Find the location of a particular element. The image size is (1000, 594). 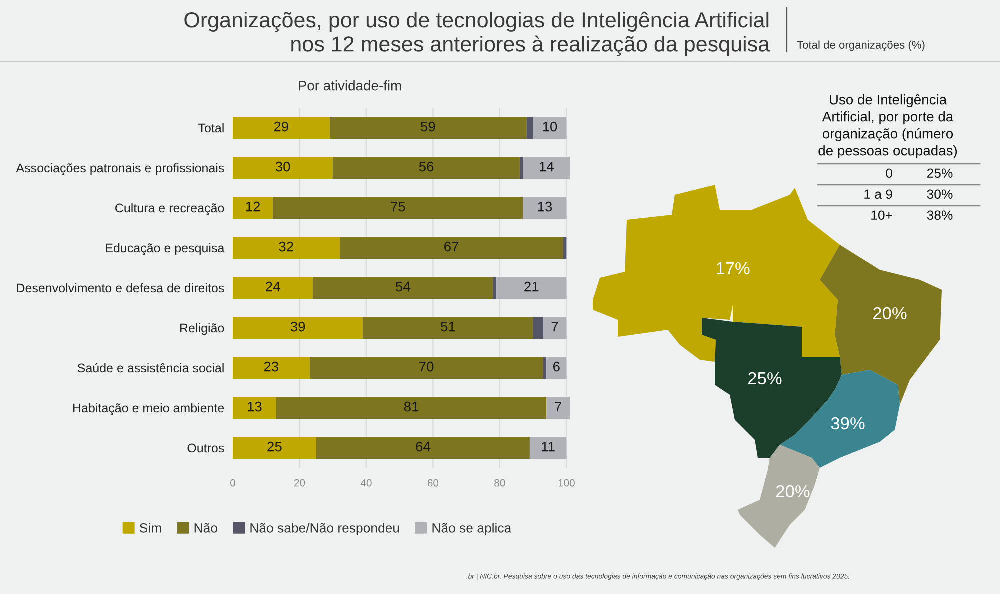

y-tick-label: Cultura e recreação is located at coordinates (170, 209).